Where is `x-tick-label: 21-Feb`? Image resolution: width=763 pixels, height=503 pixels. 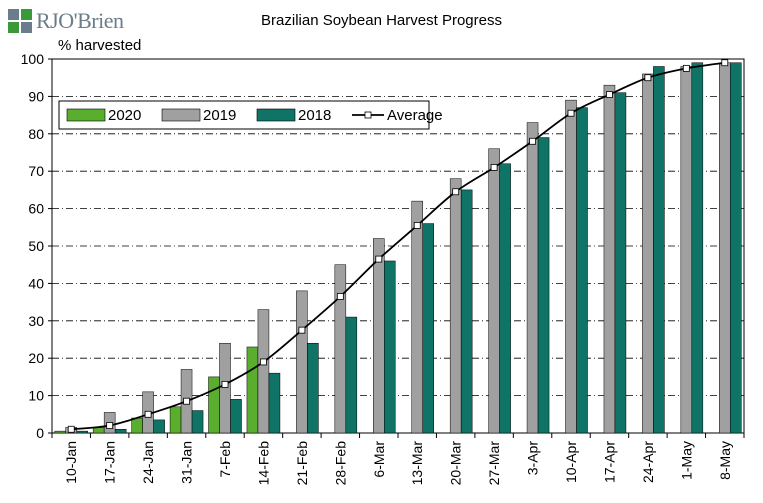
x-tick-label: 21-Feb is located at coordinates (302, 463).